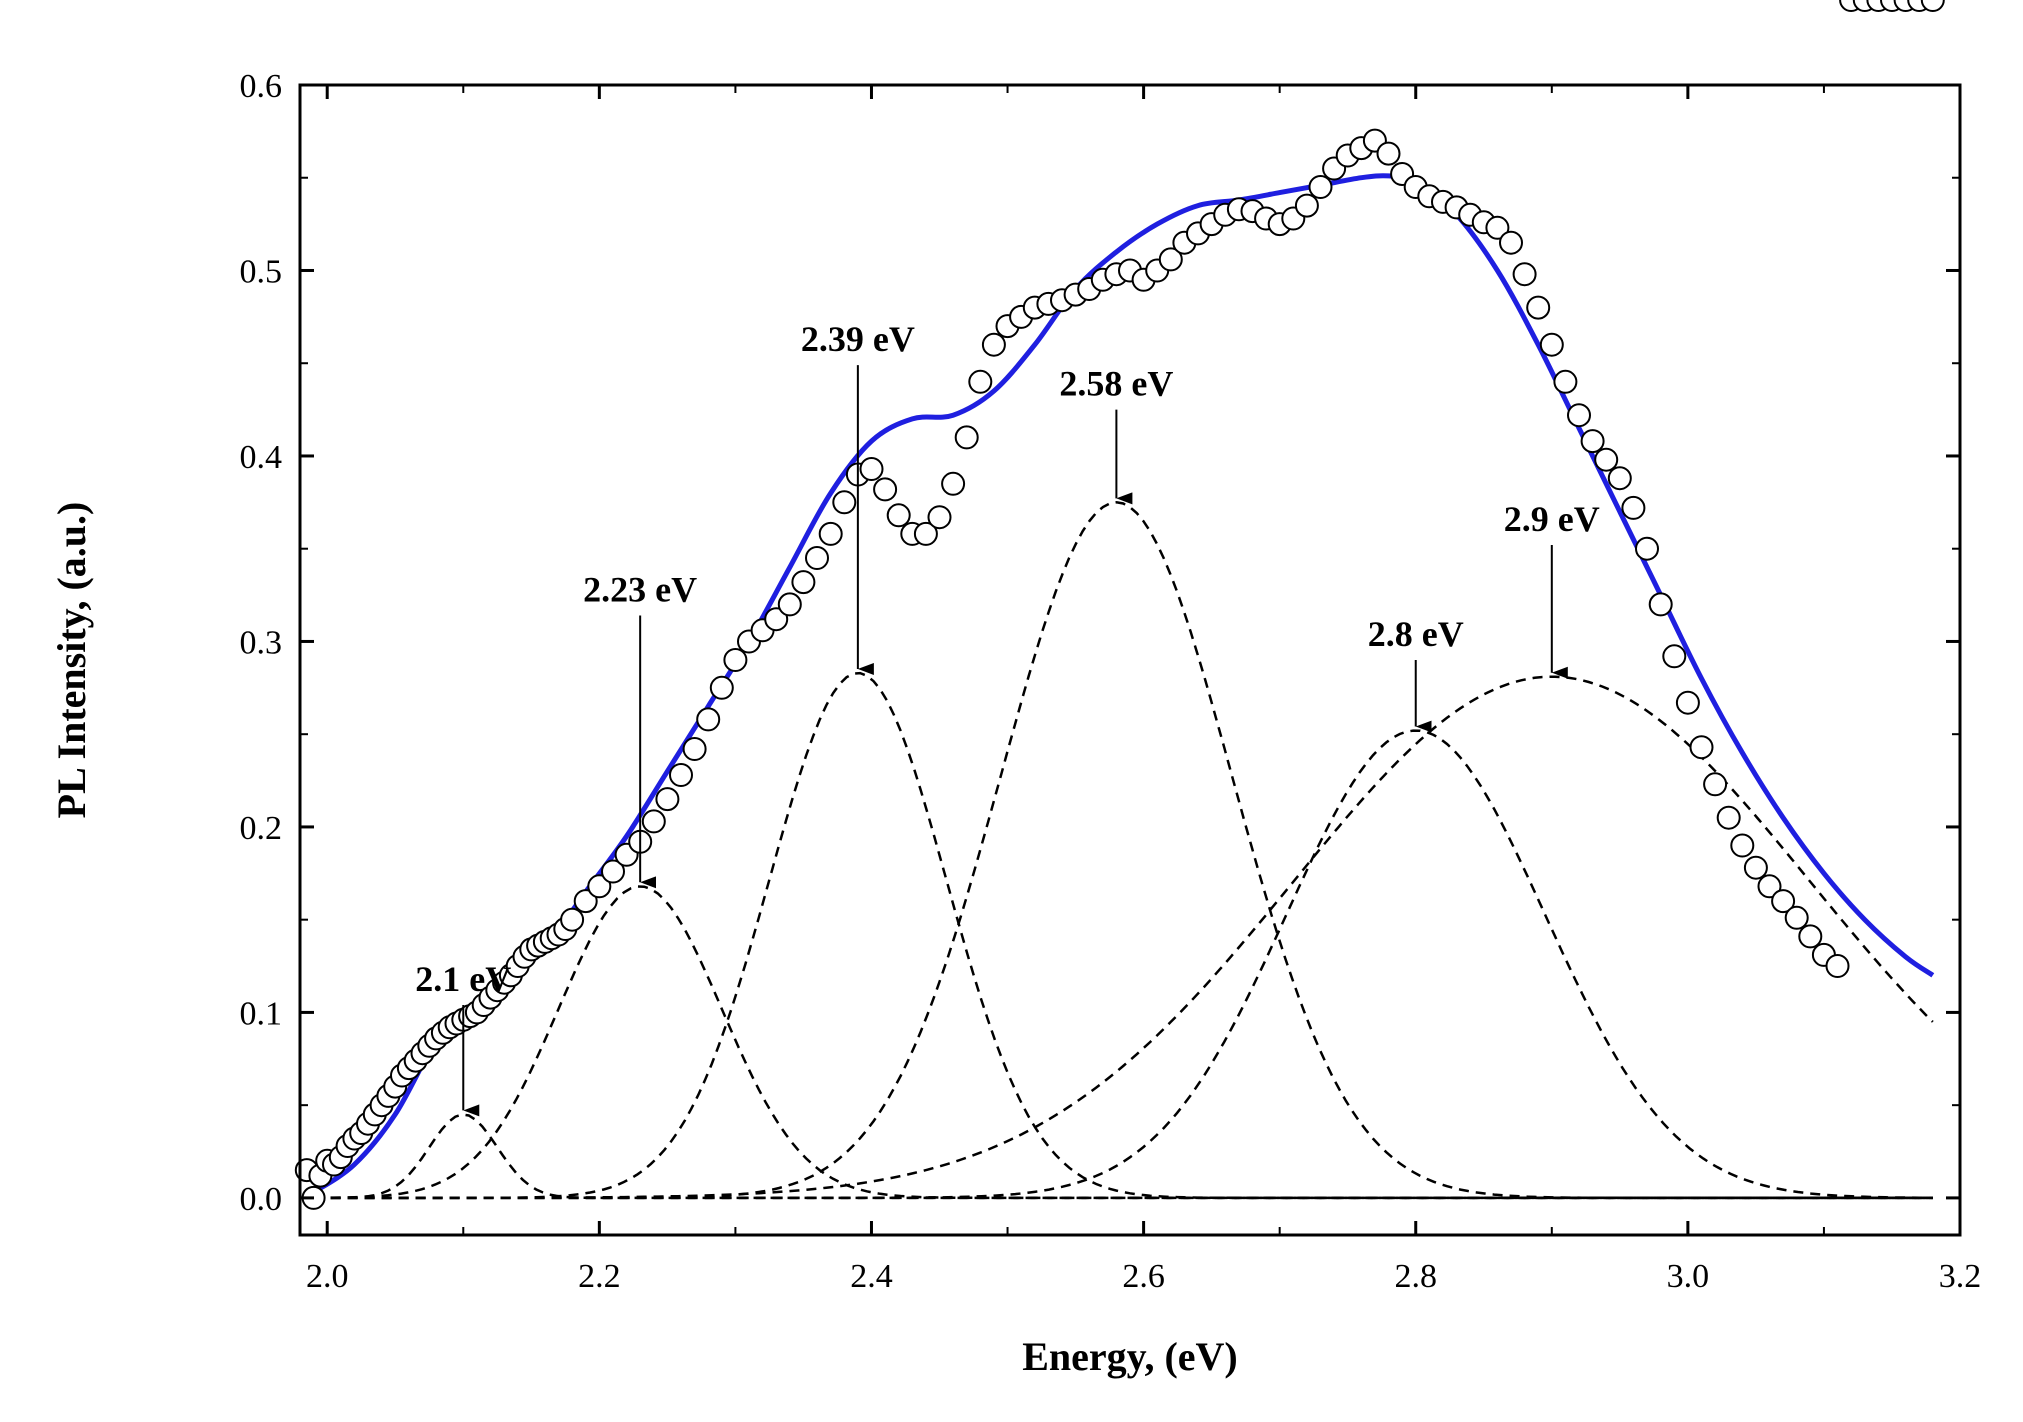 The width and height of the screenshot is (2023, 1422). What do you see at coordinates (640, 589) in the screenshot?
I see `peak-label: 2.23 eV` at bounding box center [640, 589].